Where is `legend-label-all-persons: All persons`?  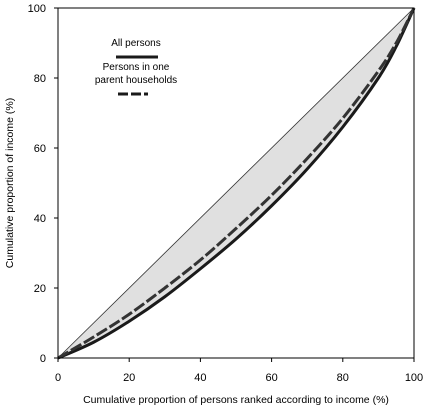 legend-label-all-persons: All persons is located at coordinates (135, 43).